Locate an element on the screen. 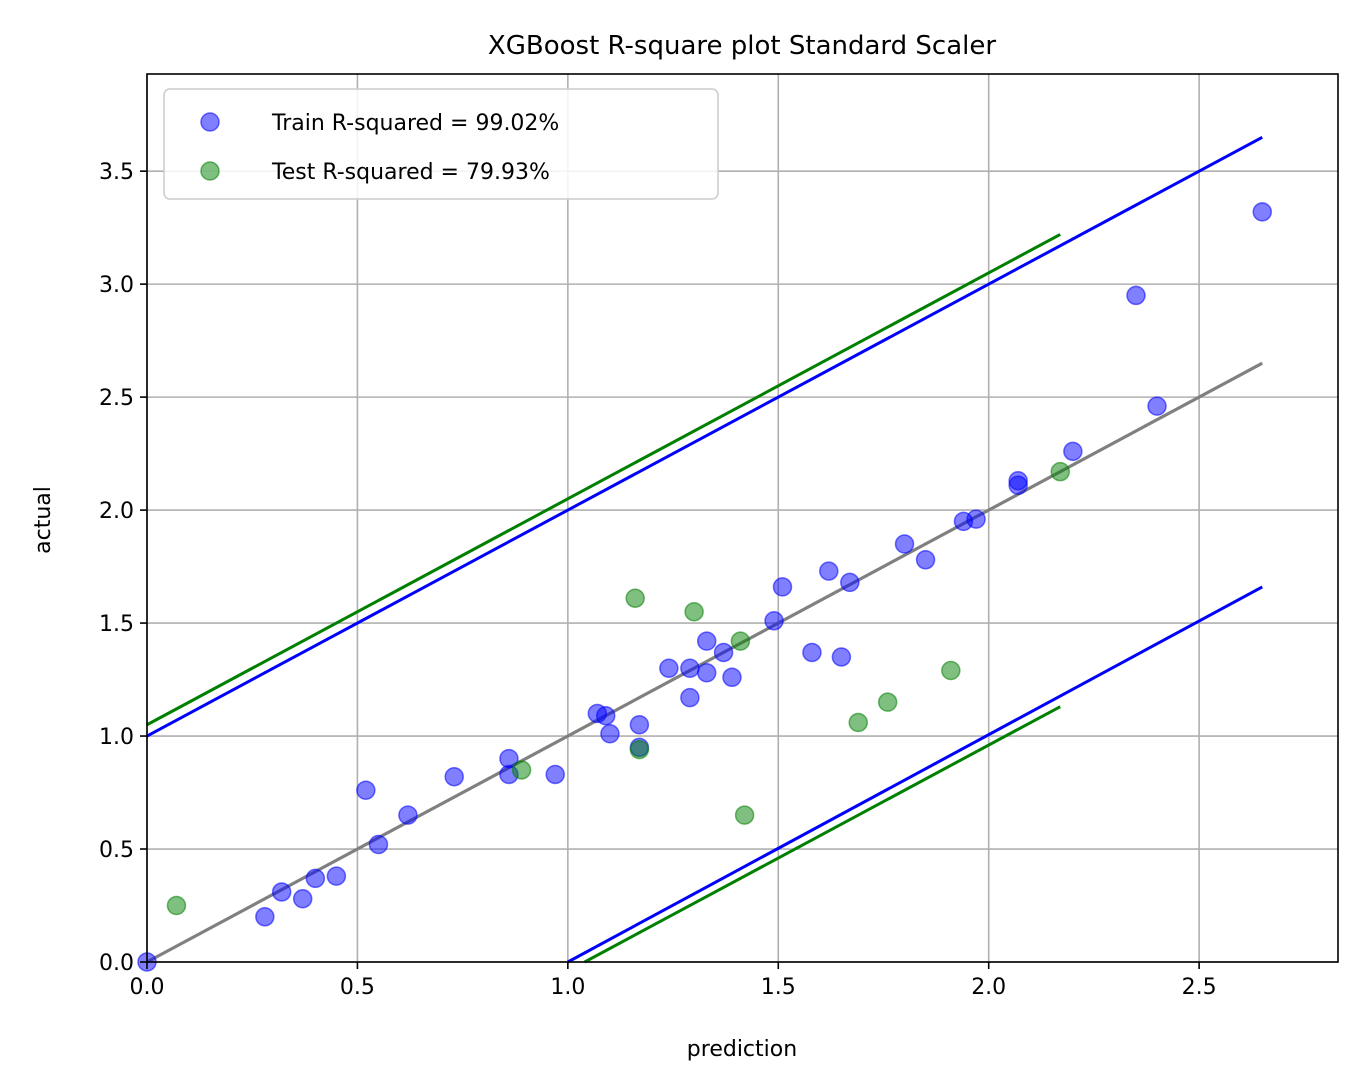 Image resolution: width=1360 pixels, height=1088 pixels. y-tick-label: 3.0 is located at coordinates (116, 285).